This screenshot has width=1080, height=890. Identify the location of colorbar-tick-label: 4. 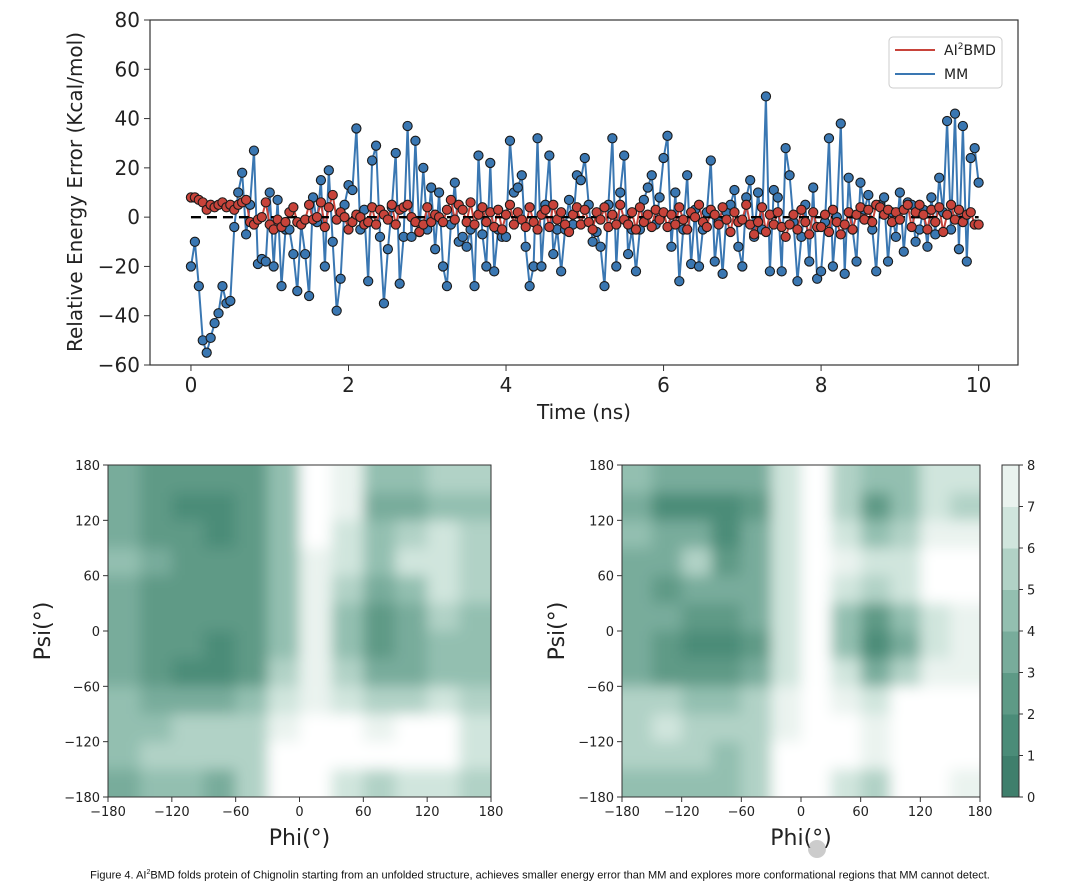
(1031, 632).